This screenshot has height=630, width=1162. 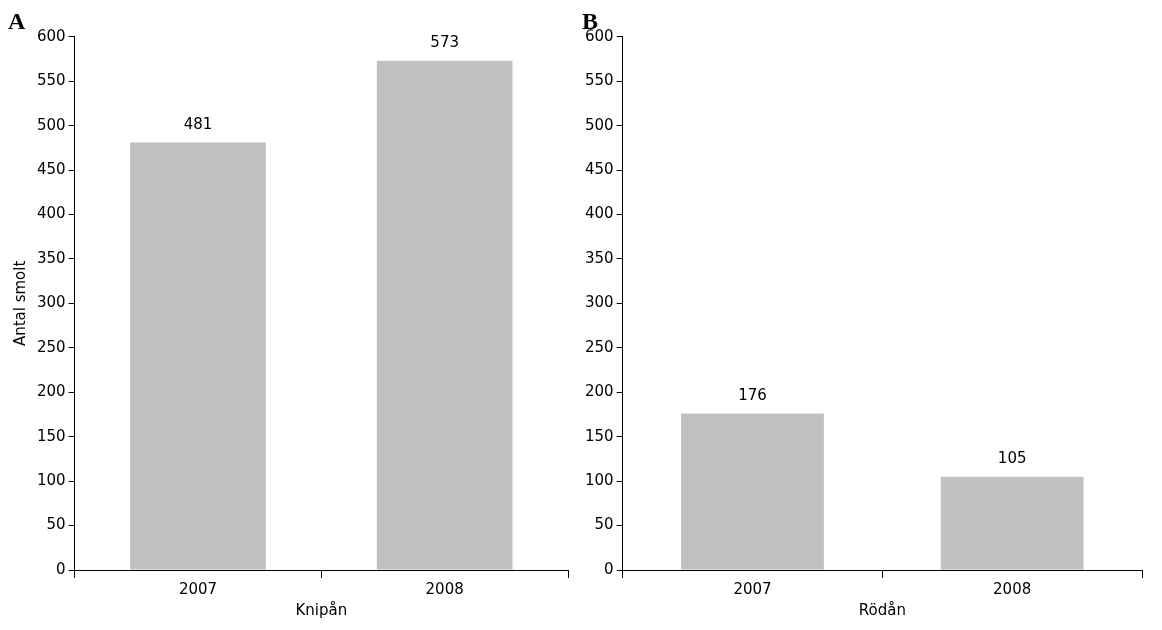 I want to click on data-label: 176, so click(x=752, y=394).